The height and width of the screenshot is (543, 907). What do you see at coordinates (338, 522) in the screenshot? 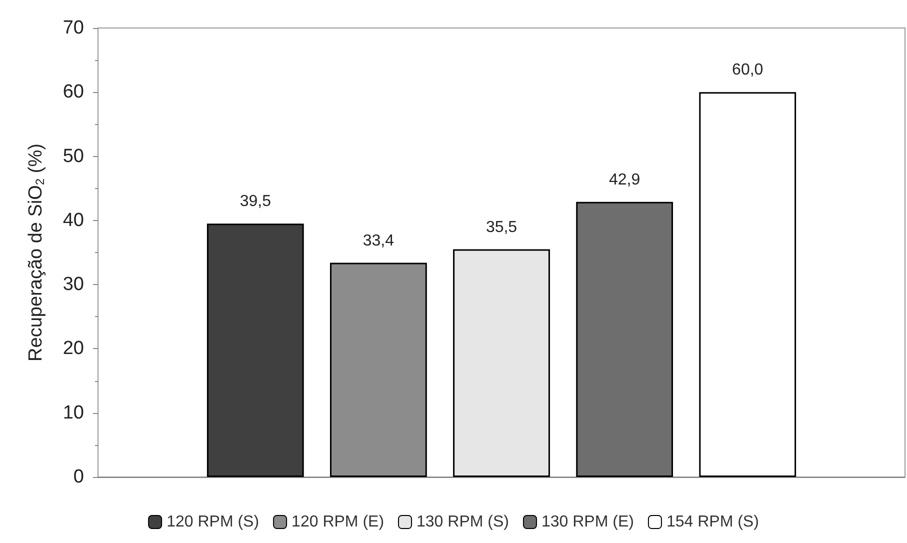
I see `legend-label: 120 RPM (E)` at bounding box center [338, 522].